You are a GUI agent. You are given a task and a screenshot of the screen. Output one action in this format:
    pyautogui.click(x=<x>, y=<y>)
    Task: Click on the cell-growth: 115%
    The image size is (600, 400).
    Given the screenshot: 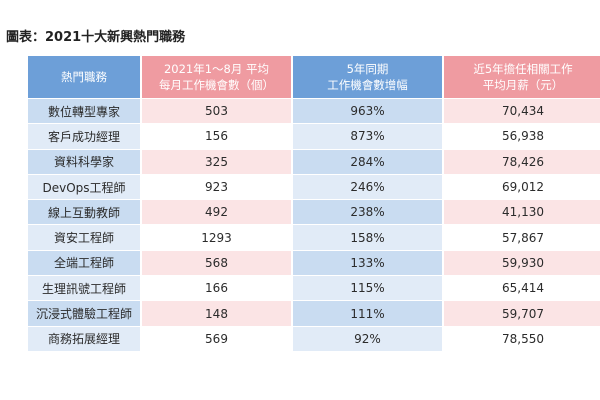 What is the action you would take?
    pyautogui.click(x=367, y=288)
    